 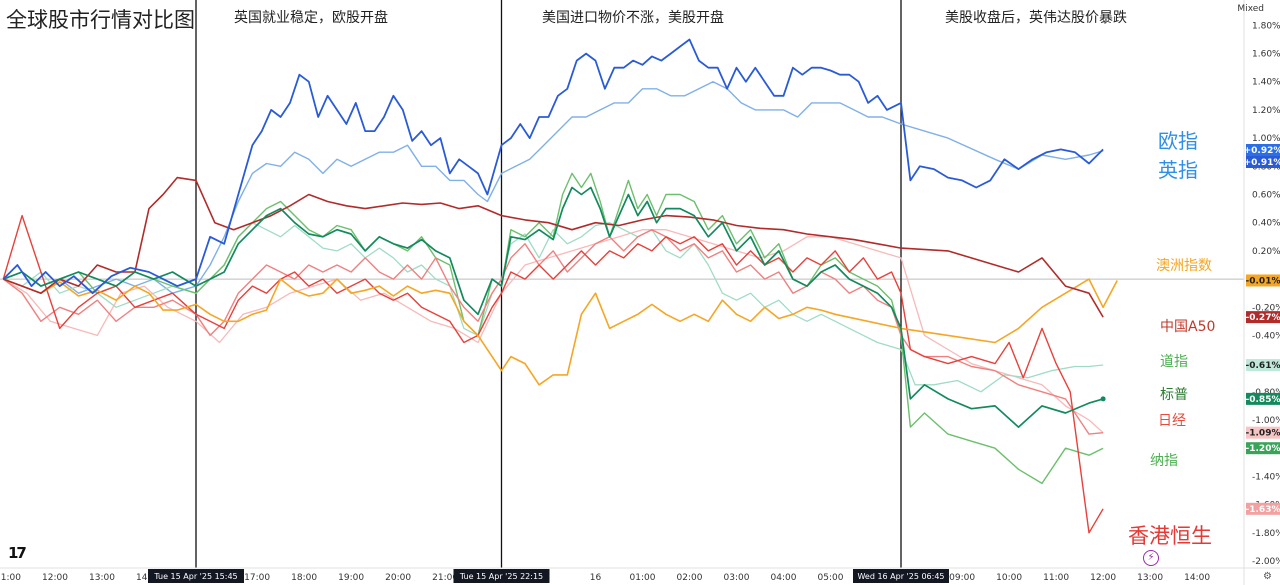 I want to click on event-marker-label: Tue 15 Apr '25 15:45, so click(x=195, y=576).